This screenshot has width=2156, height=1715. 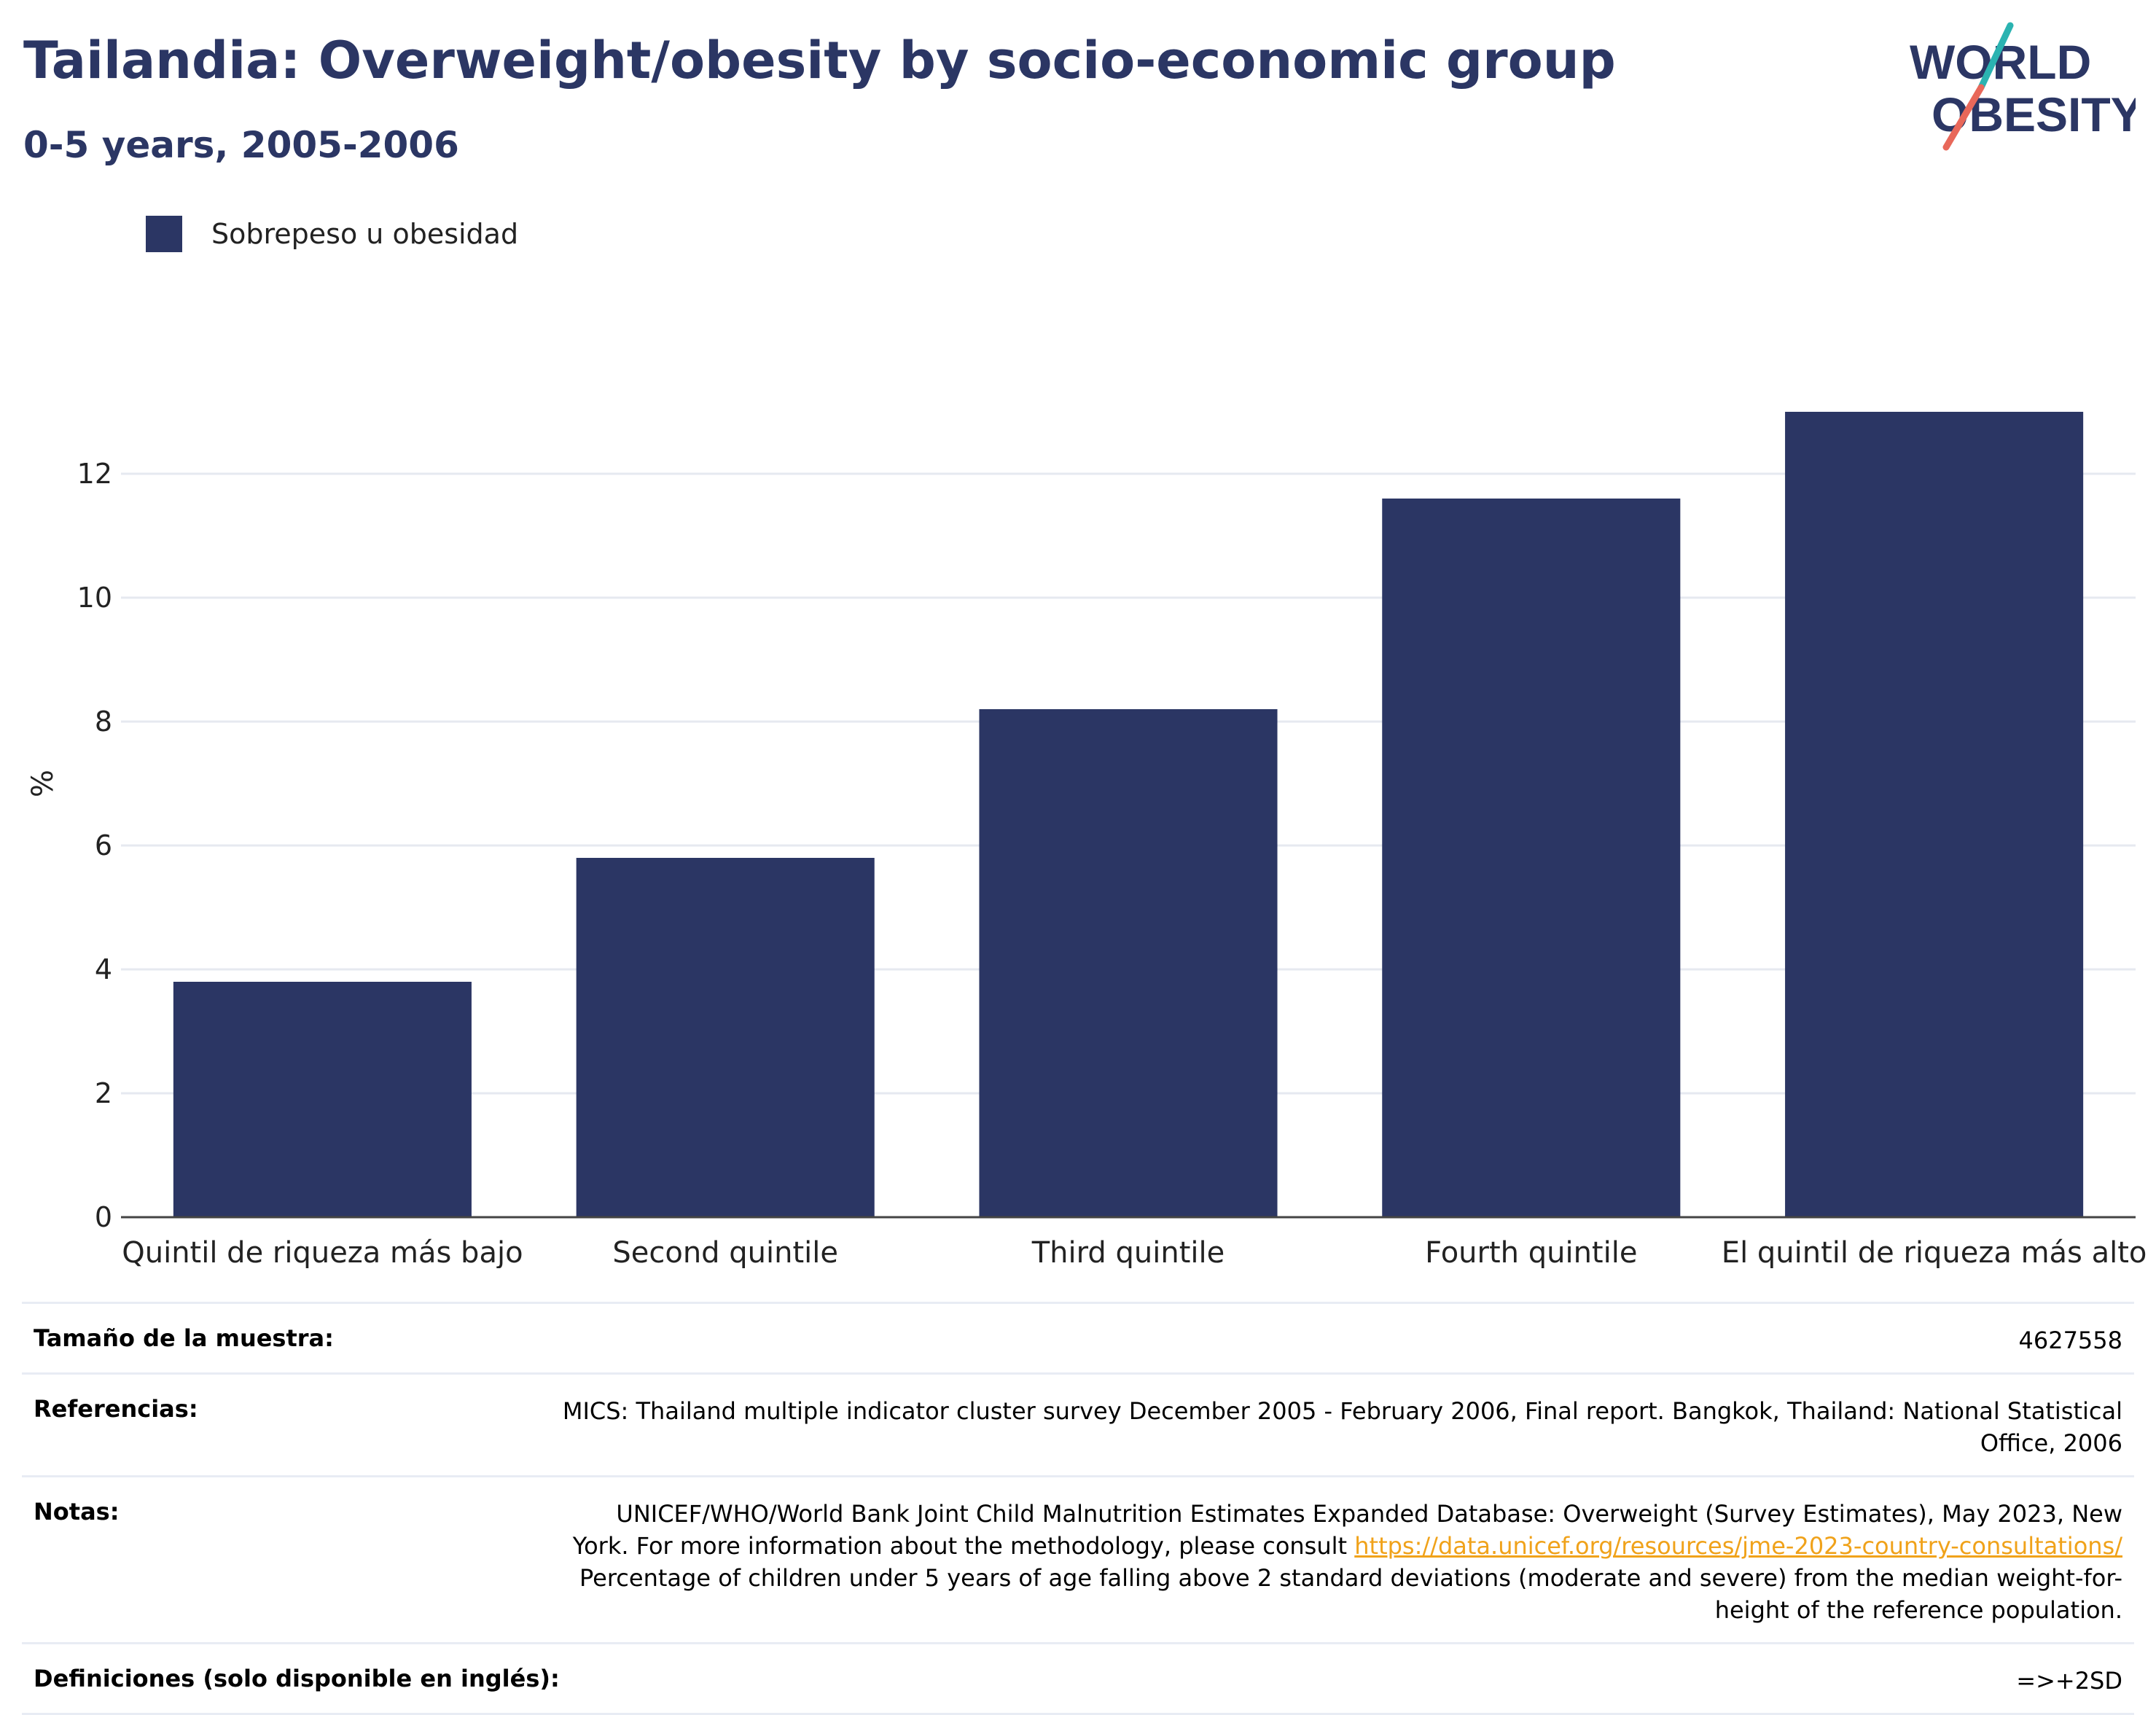 I want to click on definitions-value: =>+2SD, so click(x=2069, y=1681).